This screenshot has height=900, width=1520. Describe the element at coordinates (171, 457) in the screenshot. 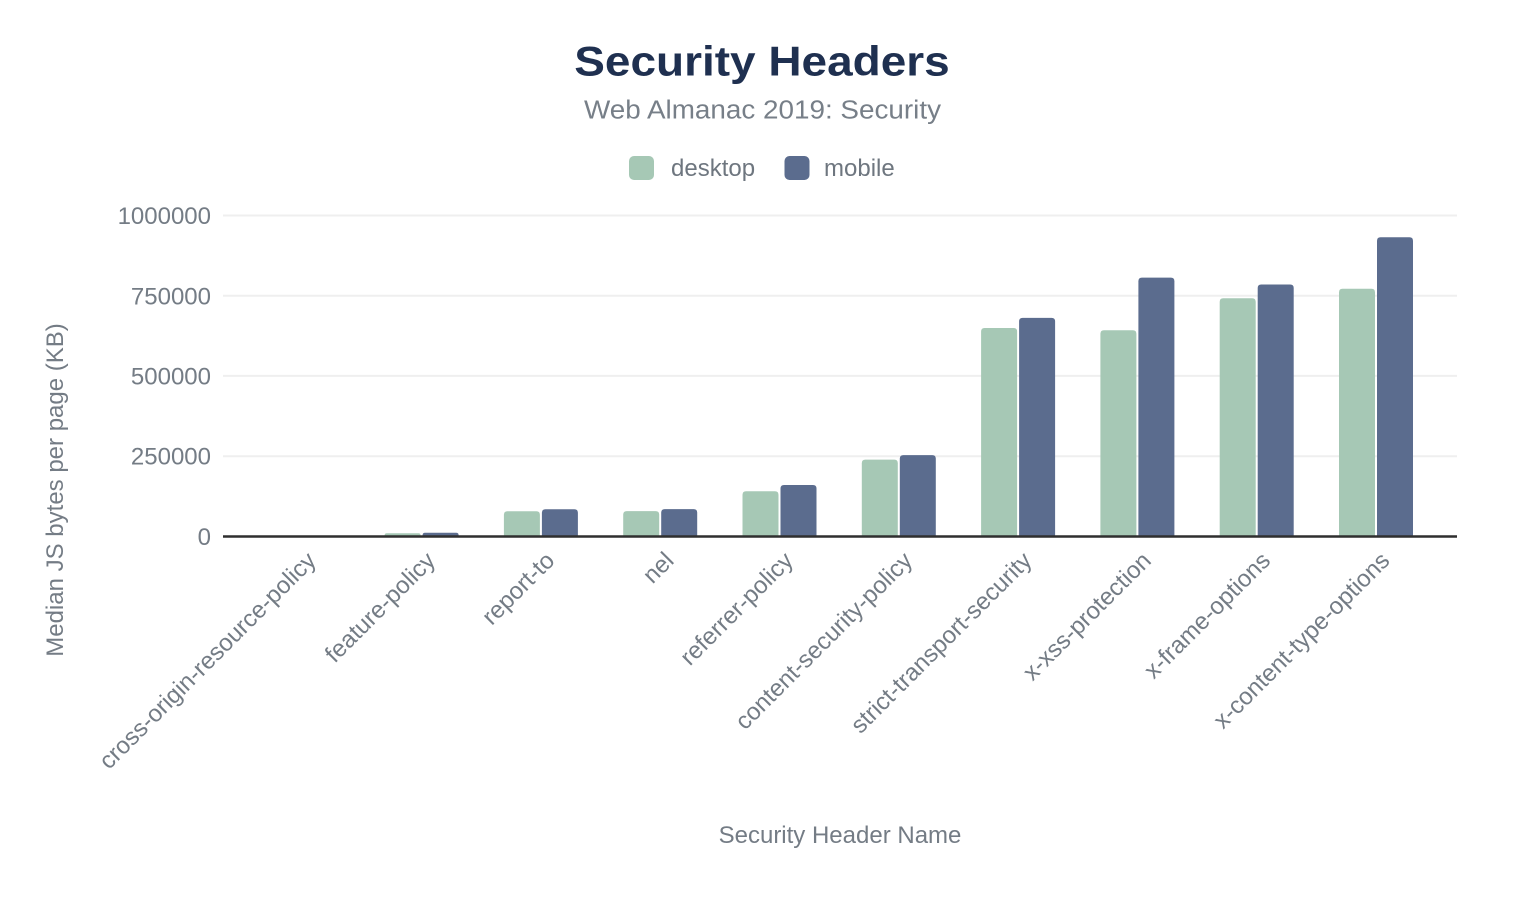

I see `svg-text: 250000` at that location.